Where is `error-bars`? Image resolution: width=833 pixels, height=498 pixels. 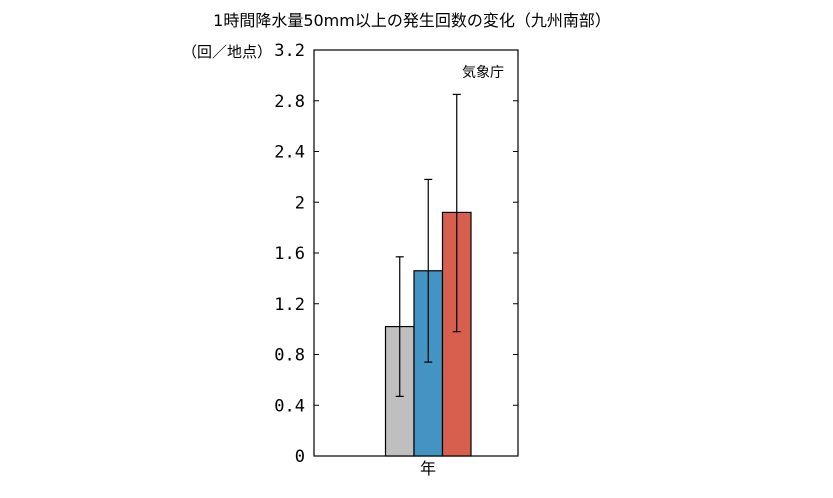 error-bars is located at coordinates (428, 245).